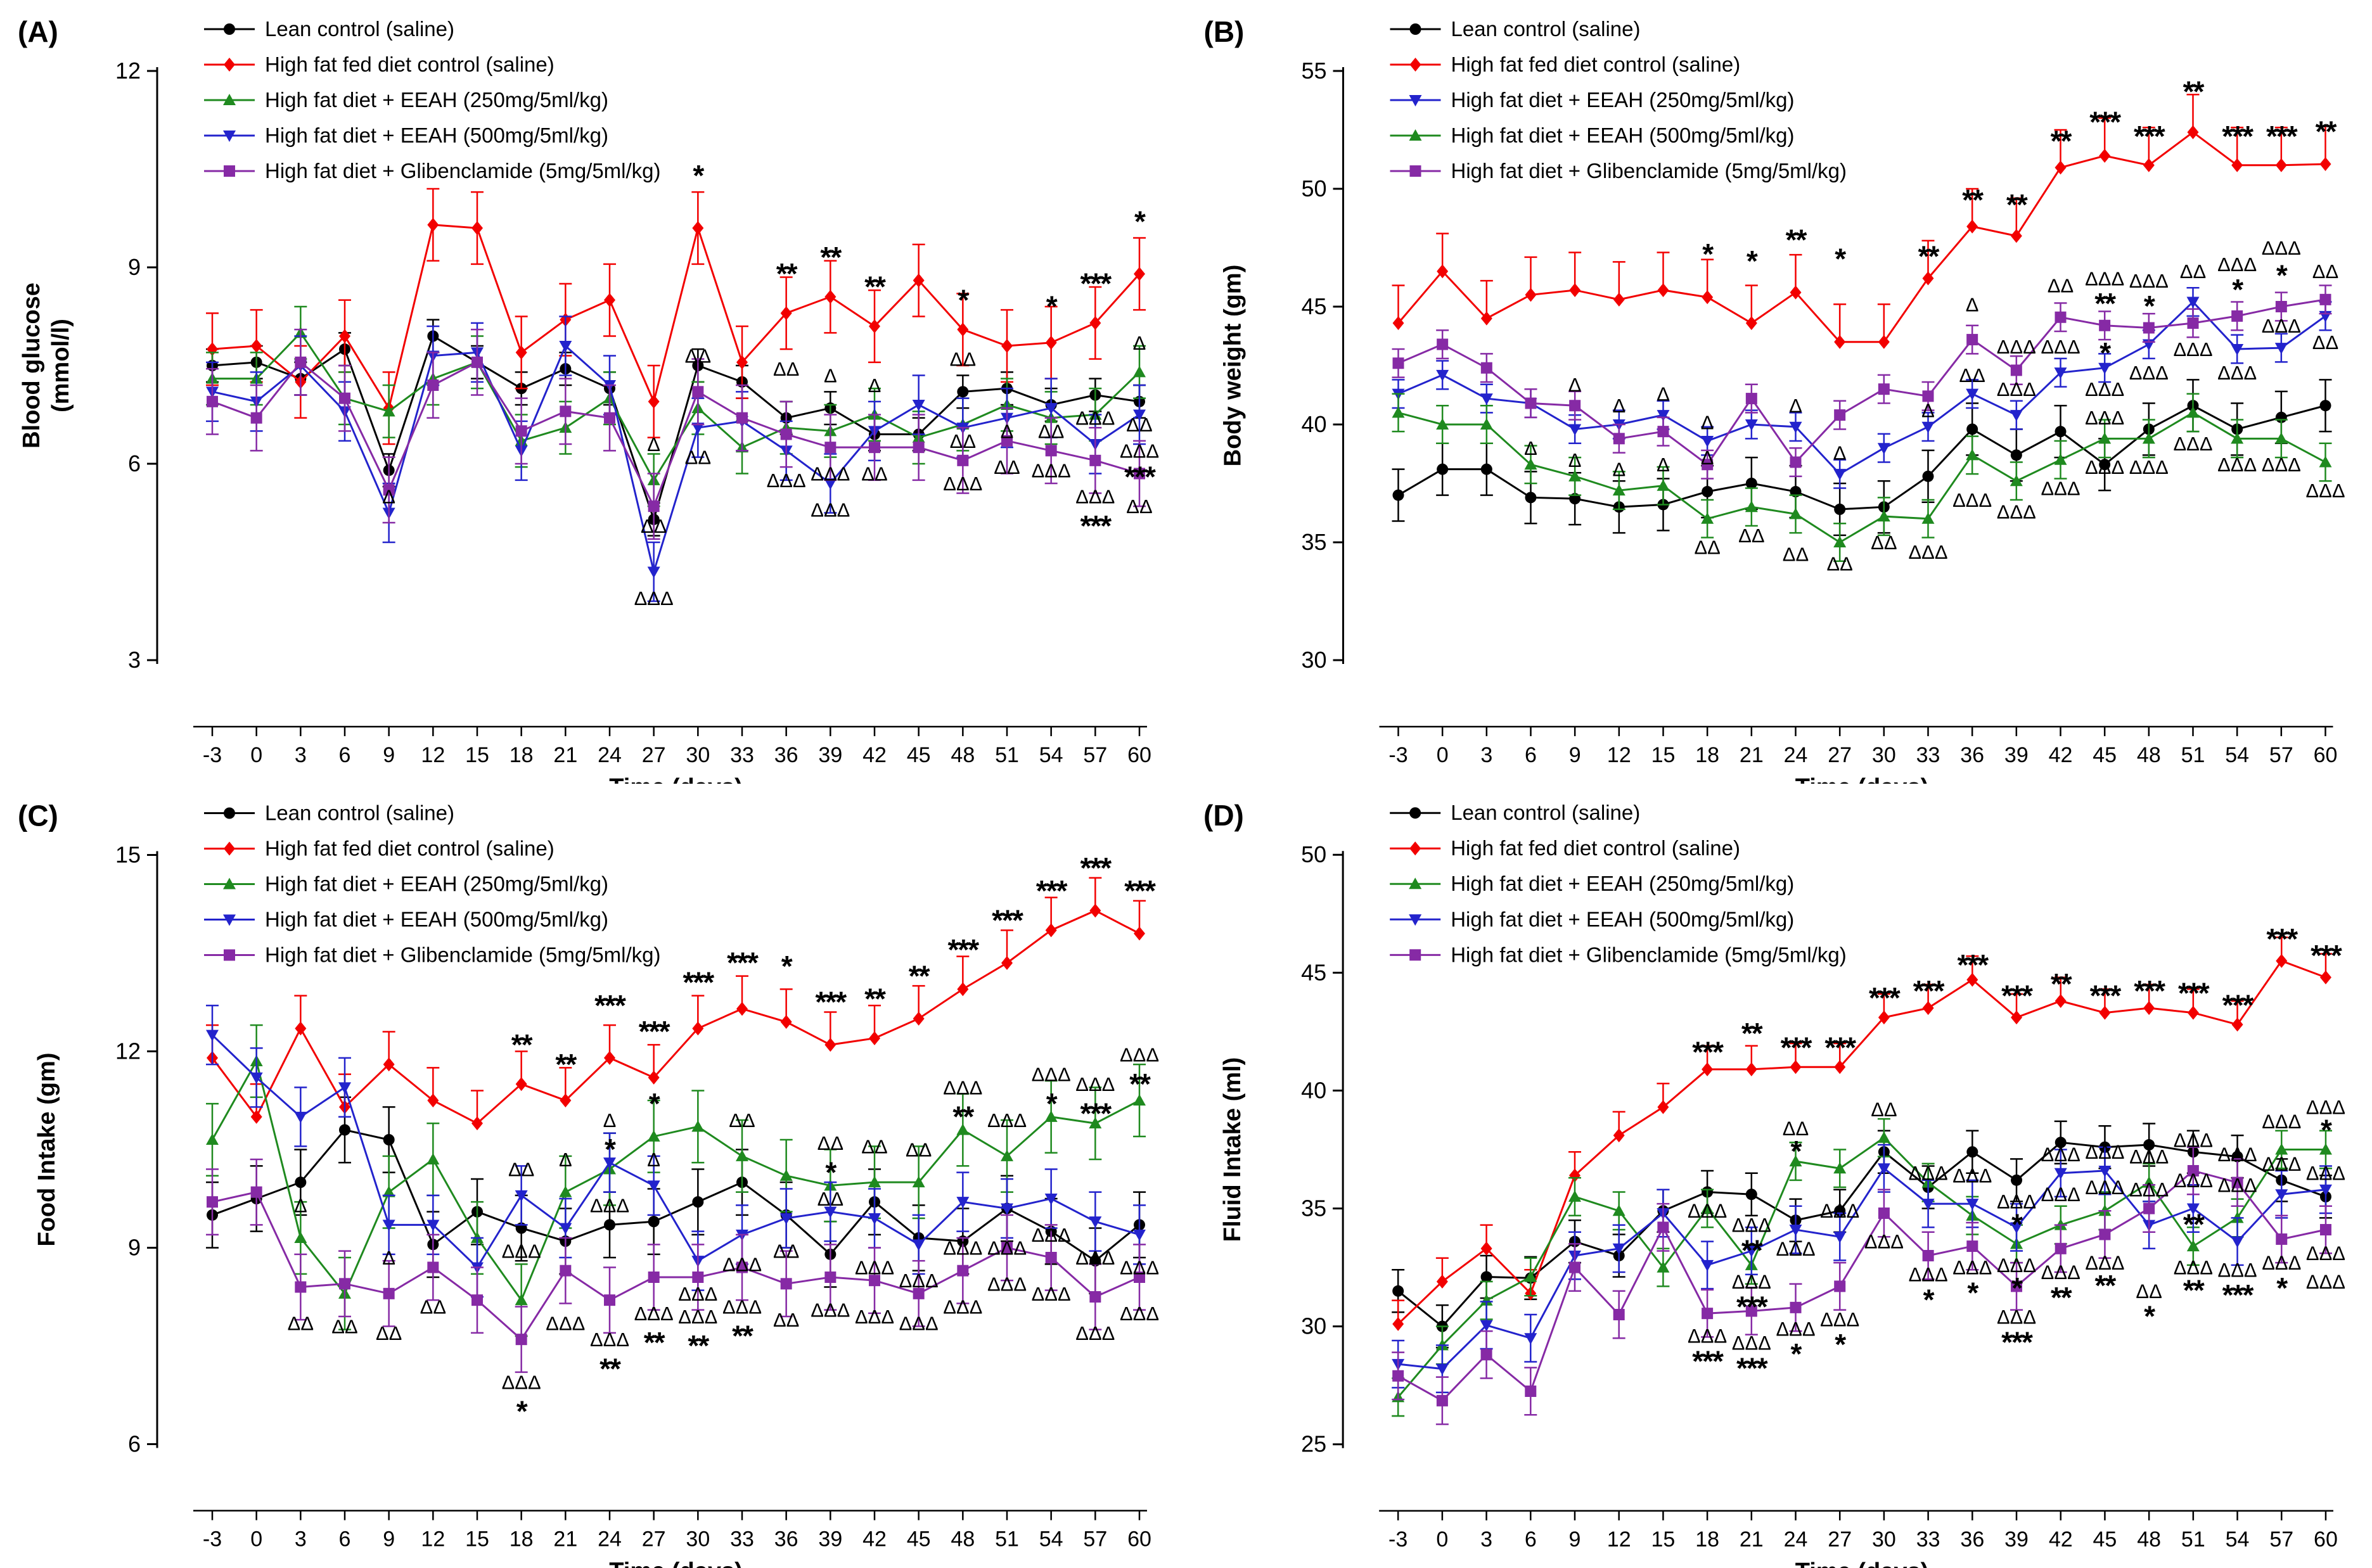 The image size is (2372, 1568). I want to click on y-tick-label: 9, so click(134, 267).